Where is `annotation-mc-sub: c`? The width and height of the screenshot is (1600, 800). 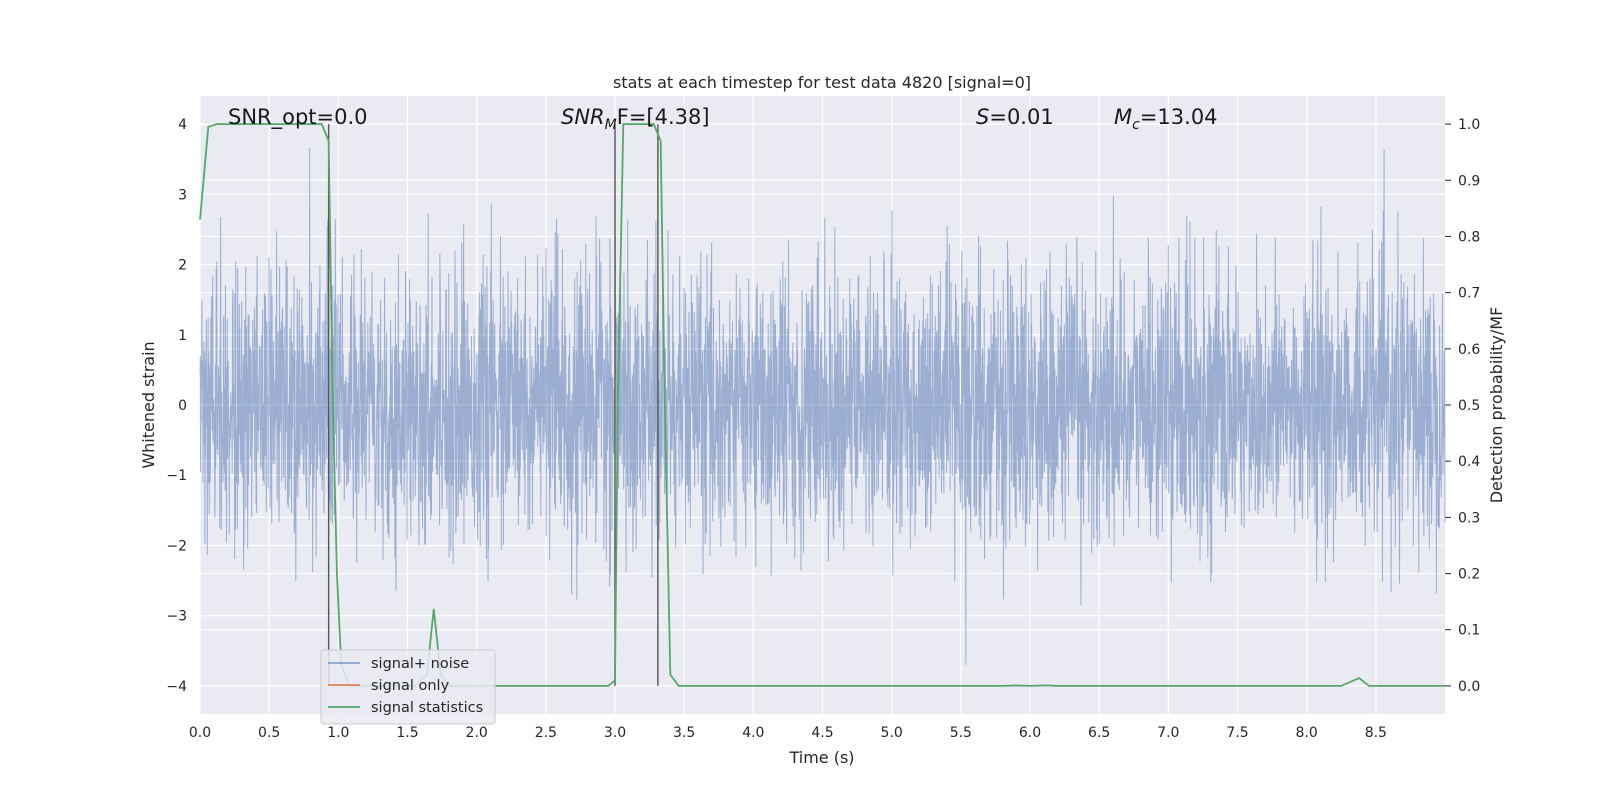 annotation-mc-sub: c is located at coordinates (1136, 125).